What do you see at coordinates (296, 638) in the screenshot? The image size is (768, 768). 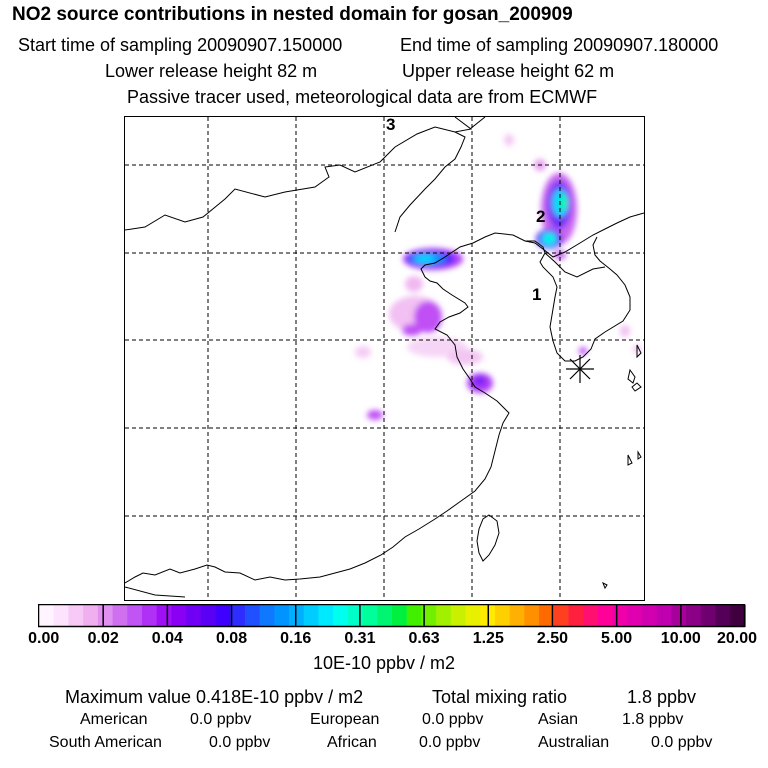 I see `colorbar-tick-label: 0.16` at bounding box center [296, 638].